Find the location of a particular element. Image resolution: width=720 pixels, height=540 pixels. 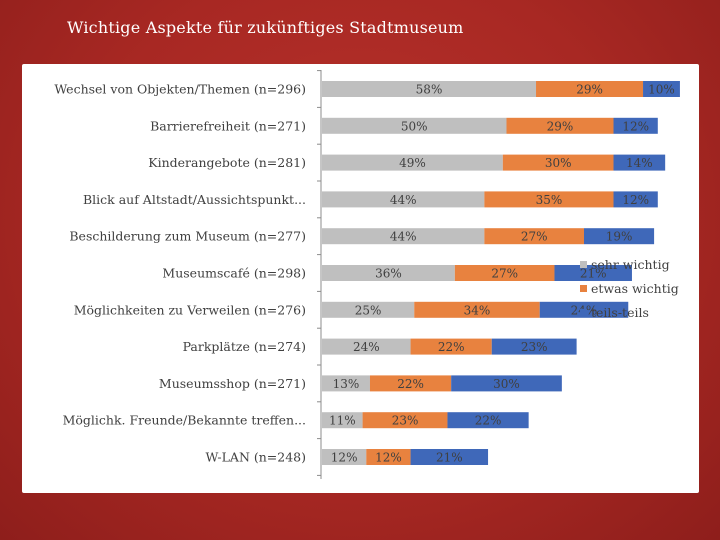

data-label: 49% is located at coordinates (412, 163).